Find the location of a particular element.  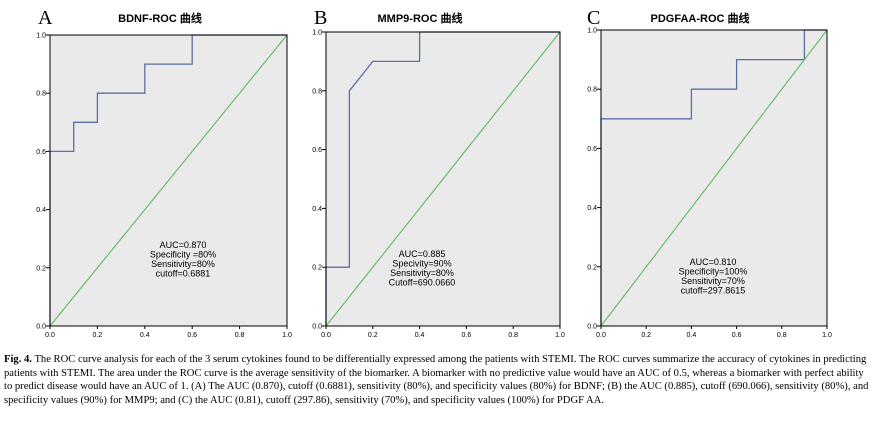

annotation-text: AUC=0.870 is located at coordinates (183, 245).